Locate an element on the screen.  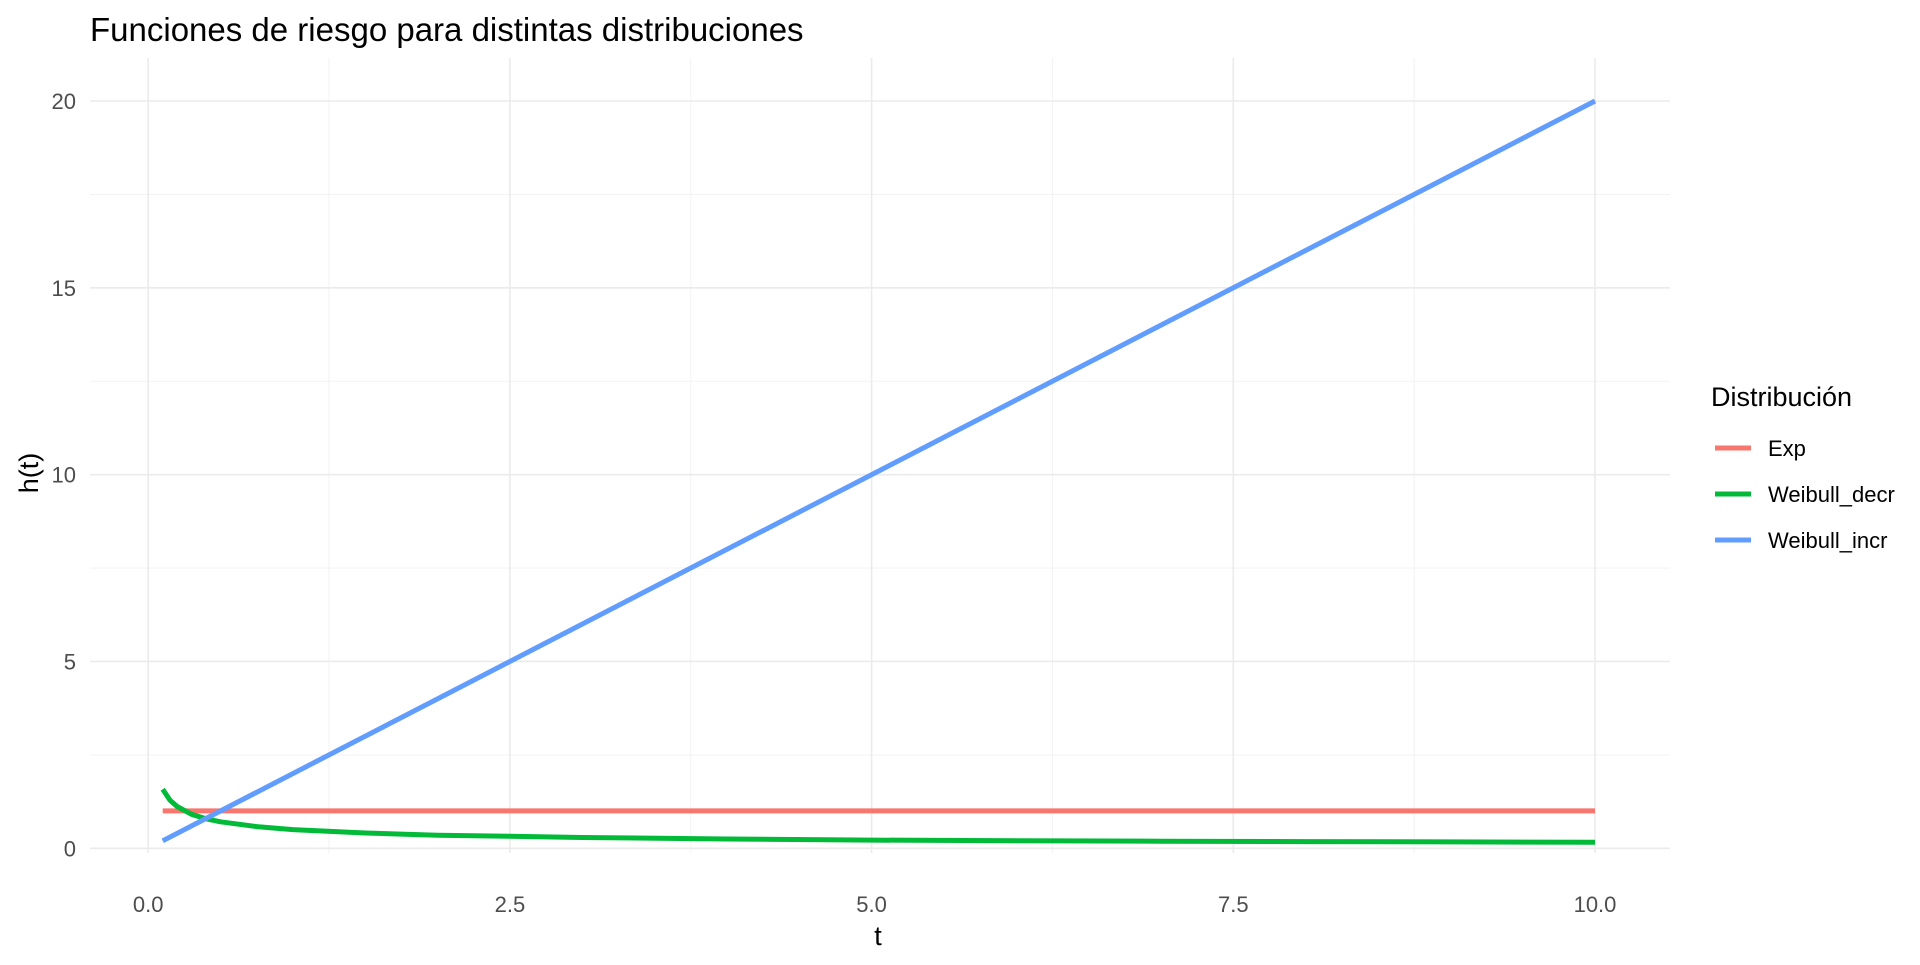
x-axis-tick-labels: 0.0 2.5 5.0 7.5 10.0 is located at coordinates (875, 904).